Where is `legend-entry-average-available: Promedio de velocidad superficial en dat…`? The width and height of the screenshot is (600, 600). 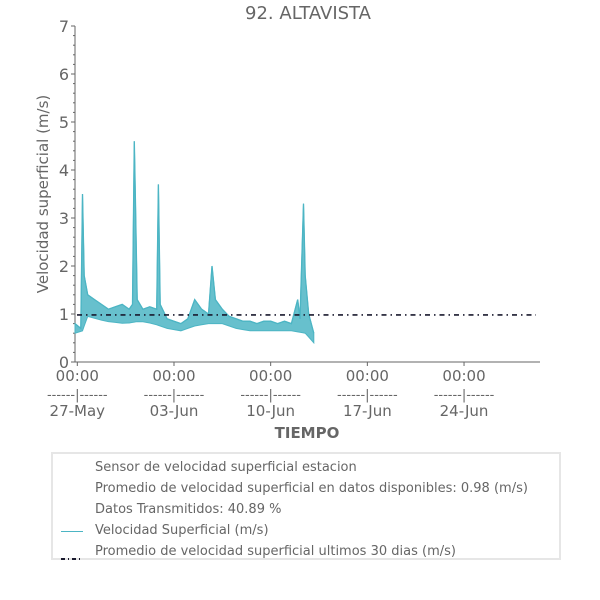 legend-entry-average-available: Promedio de velocidad superficial en dat… is located at coordinates (306, 489).